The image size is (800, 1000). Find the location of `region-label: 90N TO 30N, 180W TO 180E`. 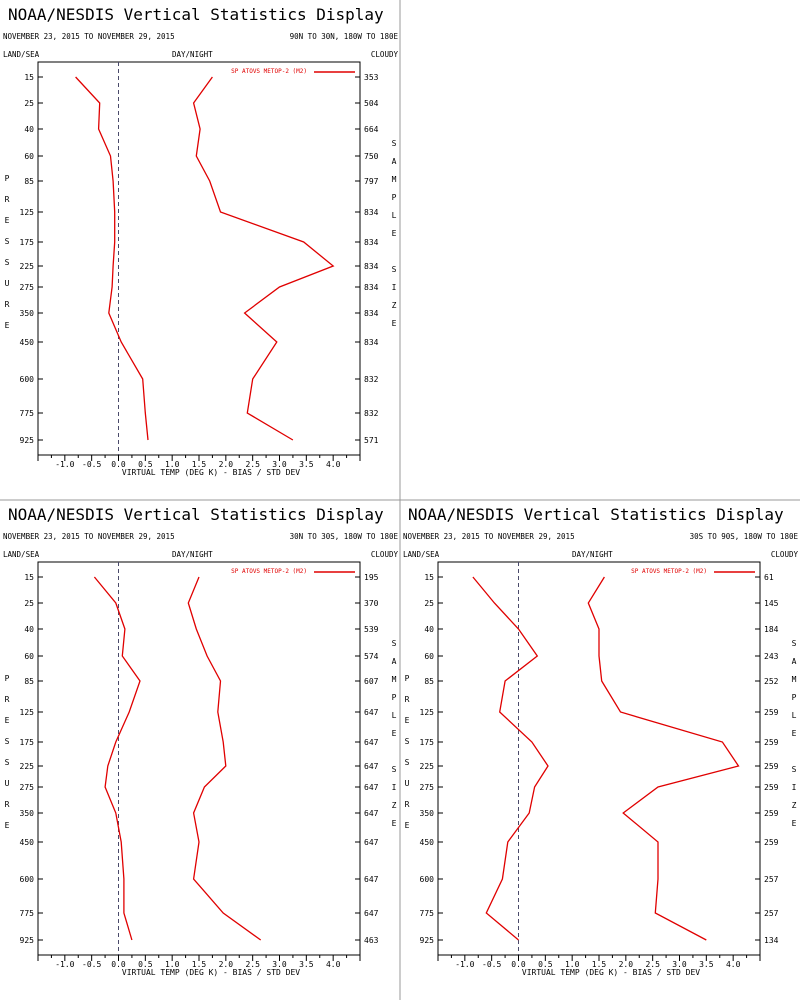

region-label: 90N TO 30N, 180W TO 180E is located at coordinates (344, 36).